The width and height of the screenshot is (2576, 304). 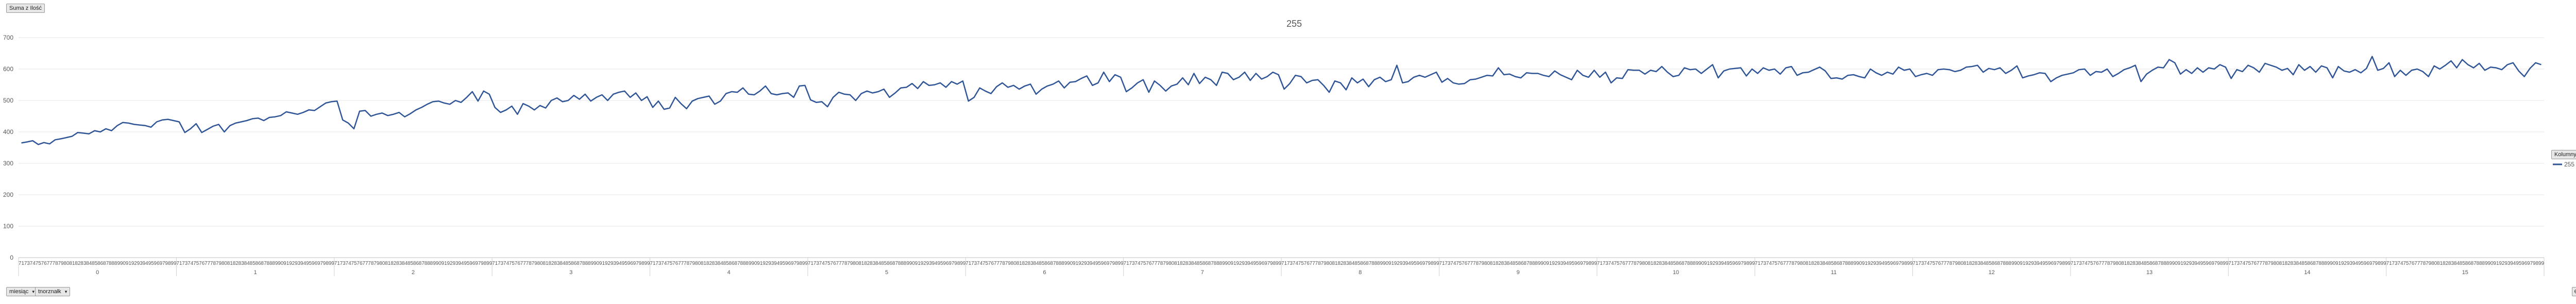 I want to click on zoom-button: ⊕, so click(x=2574, y=291).